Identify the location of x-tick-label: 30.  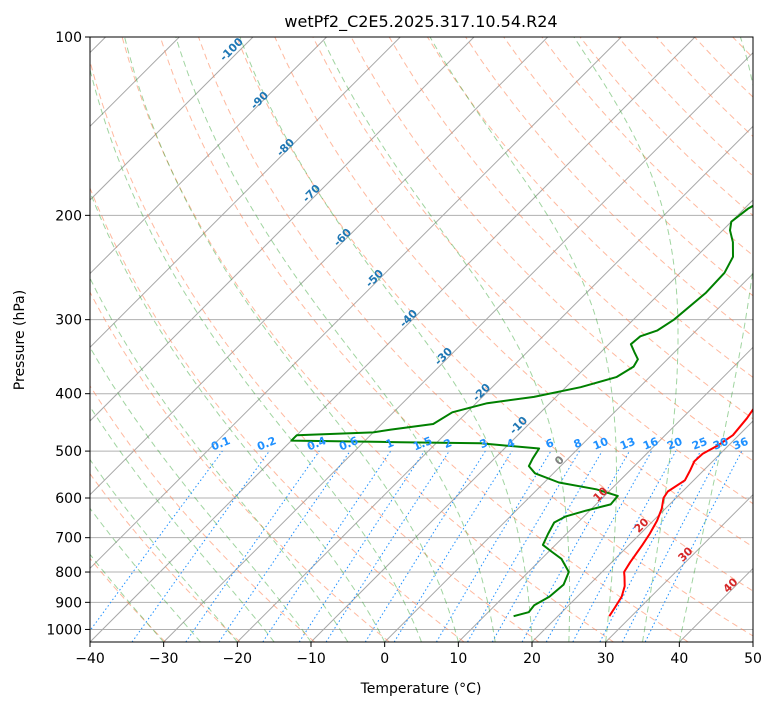
(606, 659).